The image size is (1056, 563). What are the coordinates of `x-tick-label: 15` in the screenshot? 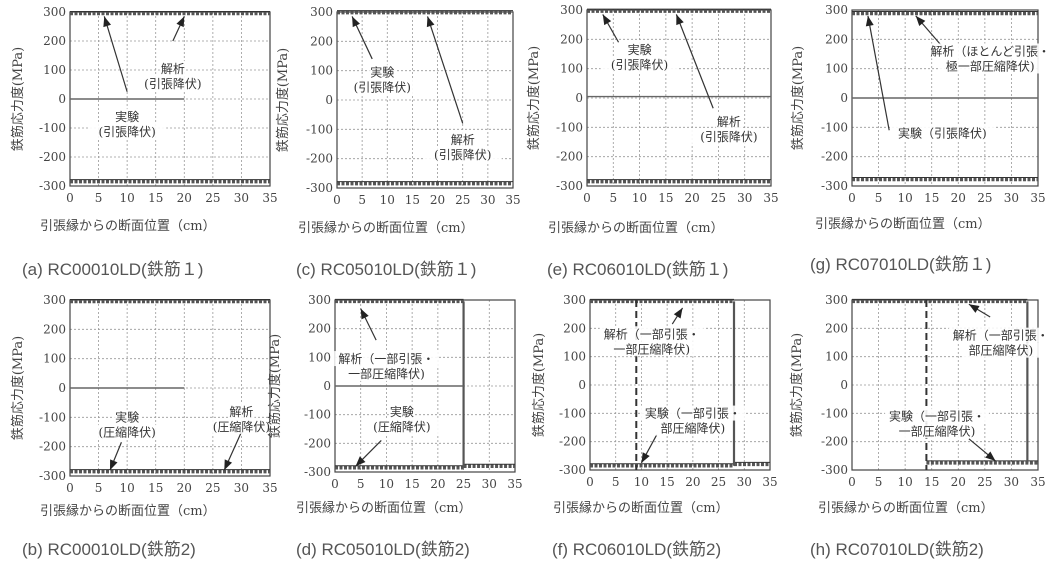 It's located at (155, 488).